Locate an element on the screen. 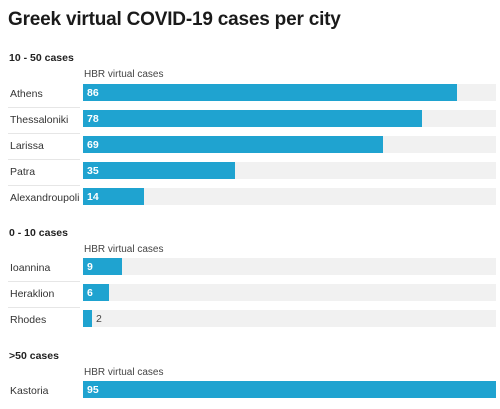 The image size is (500, 409). bar-track: 35 is located at coordinates (289, 170).